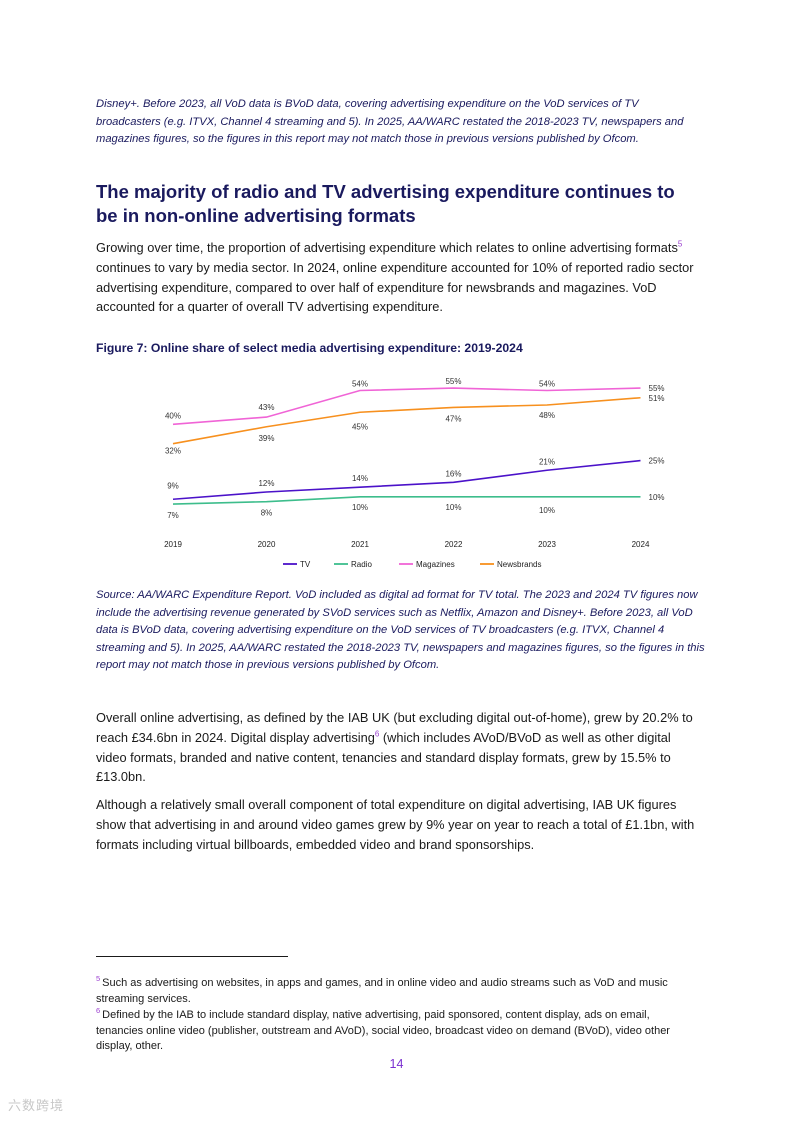 The image size is (793, 1121). Describe the element at coordinates (547, 544) in the screenshot. I see `x-tick-label: 2023` at that location.